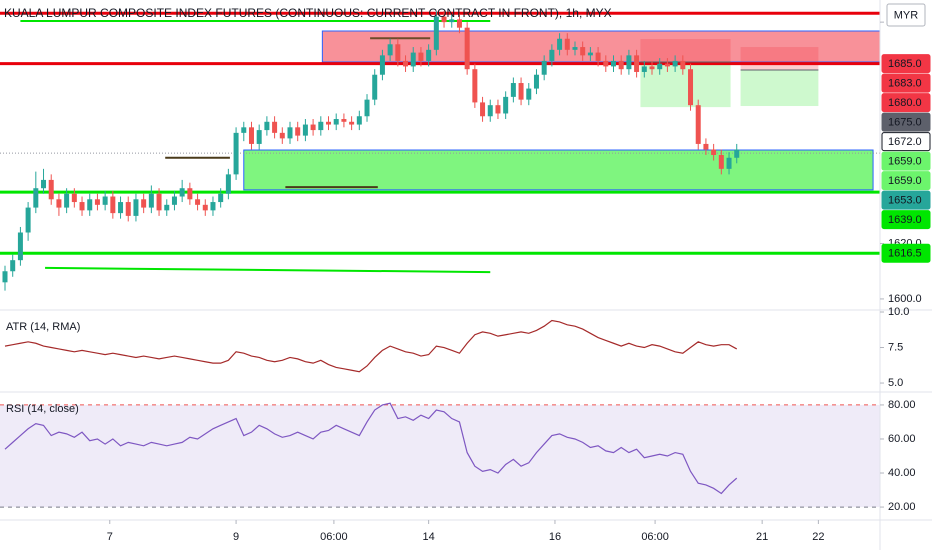  What do you see at coordinates (236, 537) in the screenshot?
I see `x-tick-label: 9` at bounding box center [236, 537].